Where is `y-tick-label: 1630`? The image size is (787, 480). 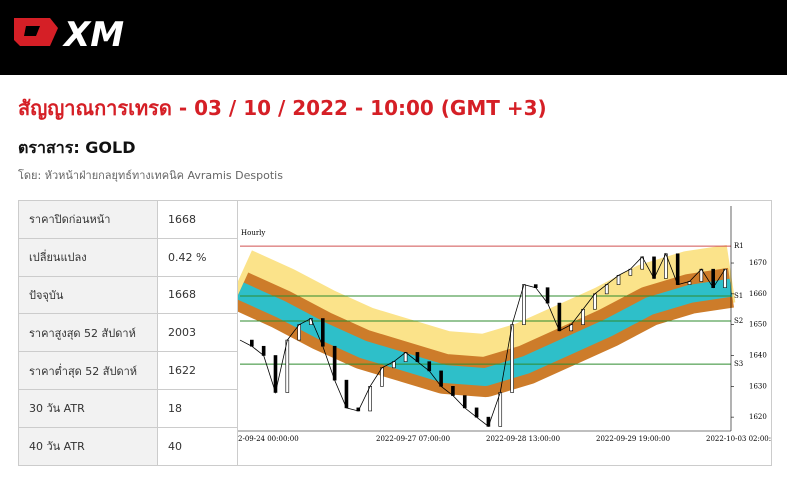 y-tick-label: 1630 is located at coordinates (758, 386).